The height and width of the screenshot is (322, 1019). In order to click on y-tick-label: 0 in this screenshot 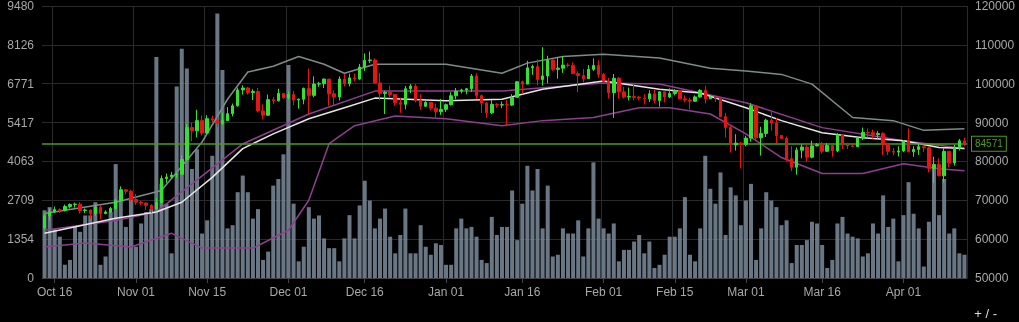, I will do `click(31, 278)`.